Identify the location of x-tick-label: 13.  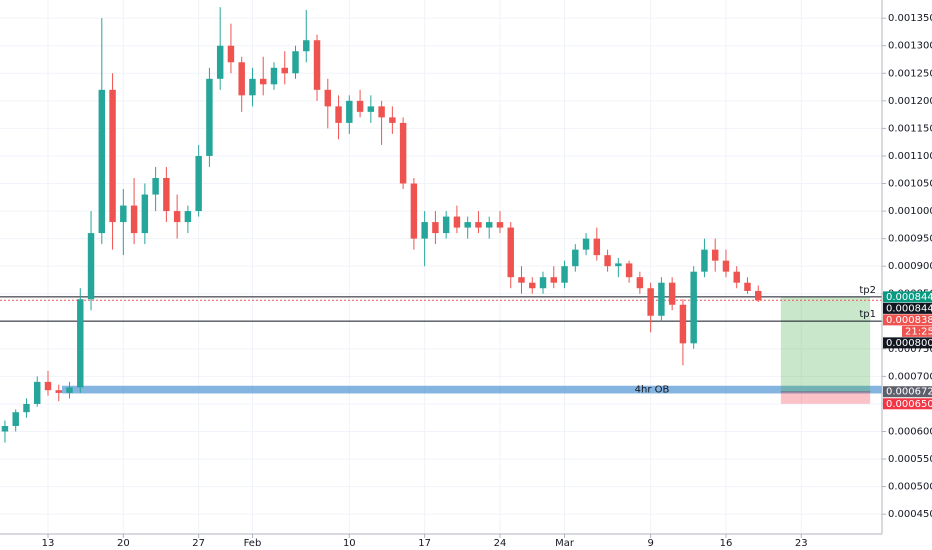
(48, 543).